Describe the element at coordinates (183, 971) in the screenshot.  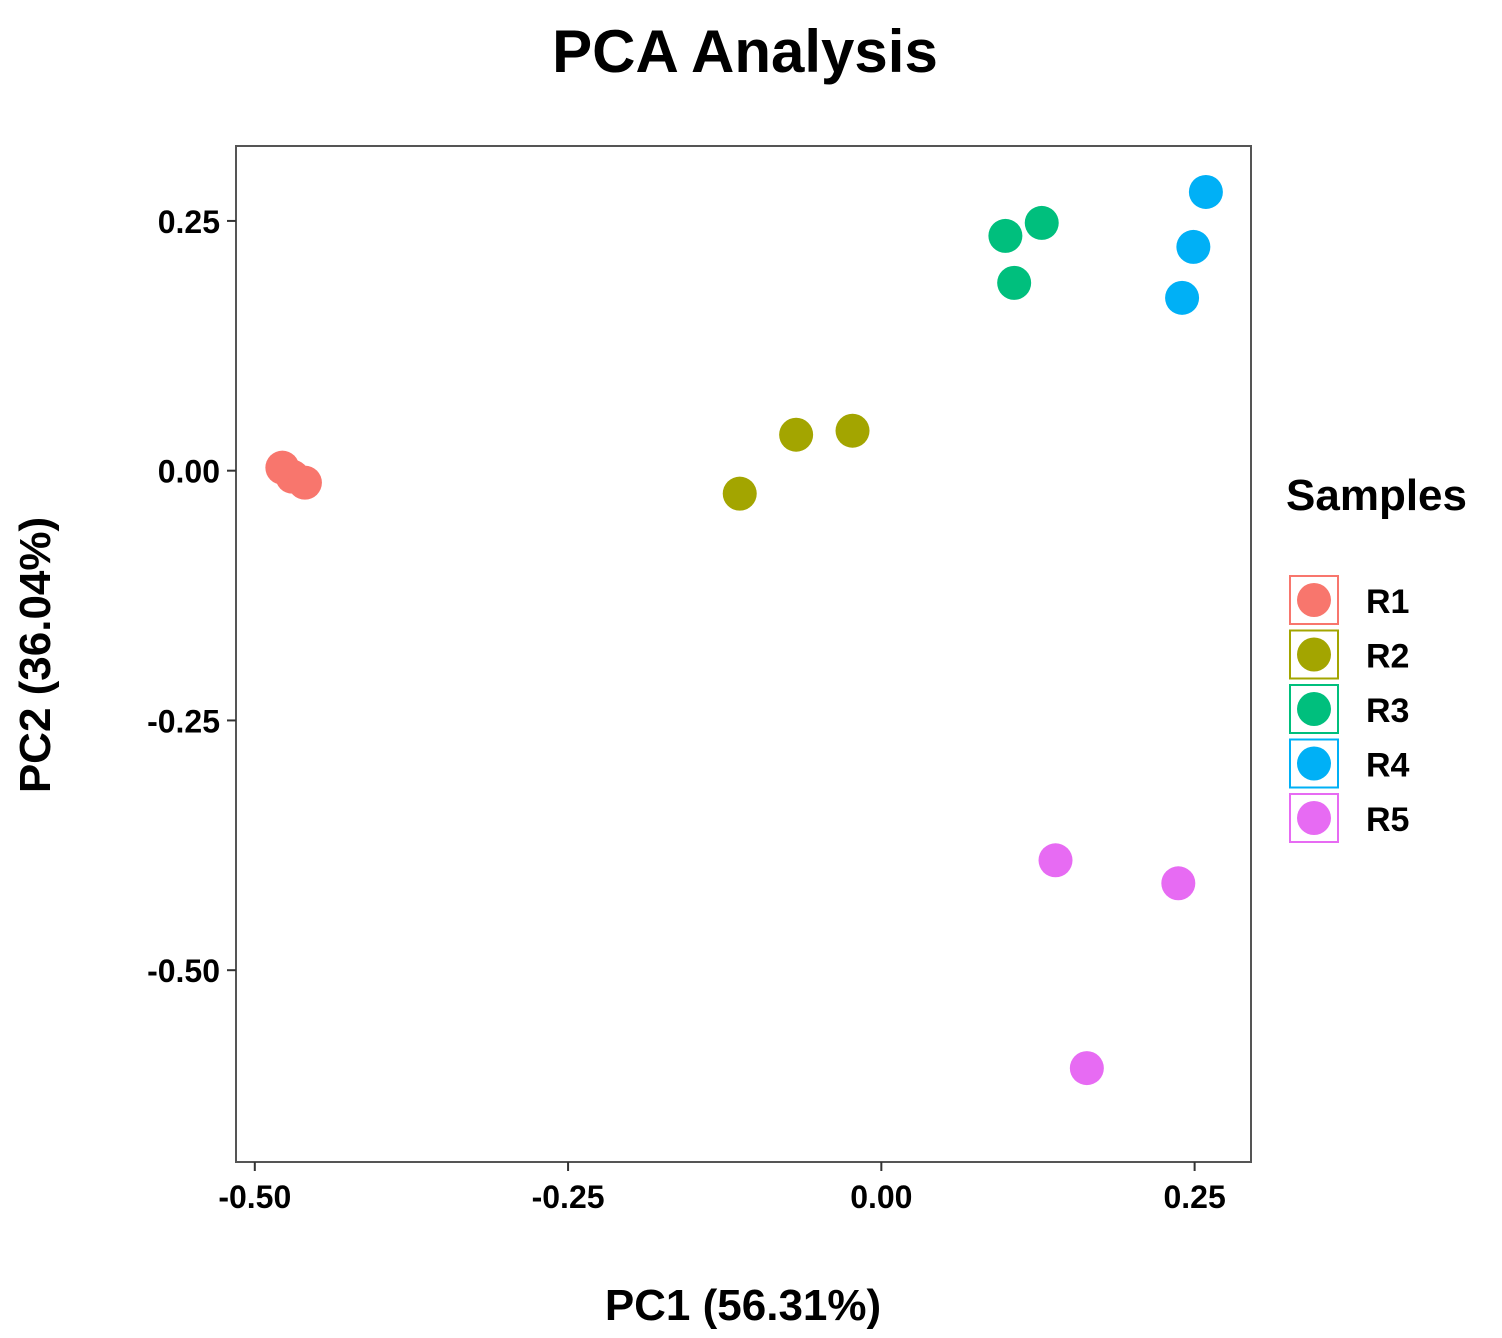
I see `y-tick-label: -0.50` at that location.